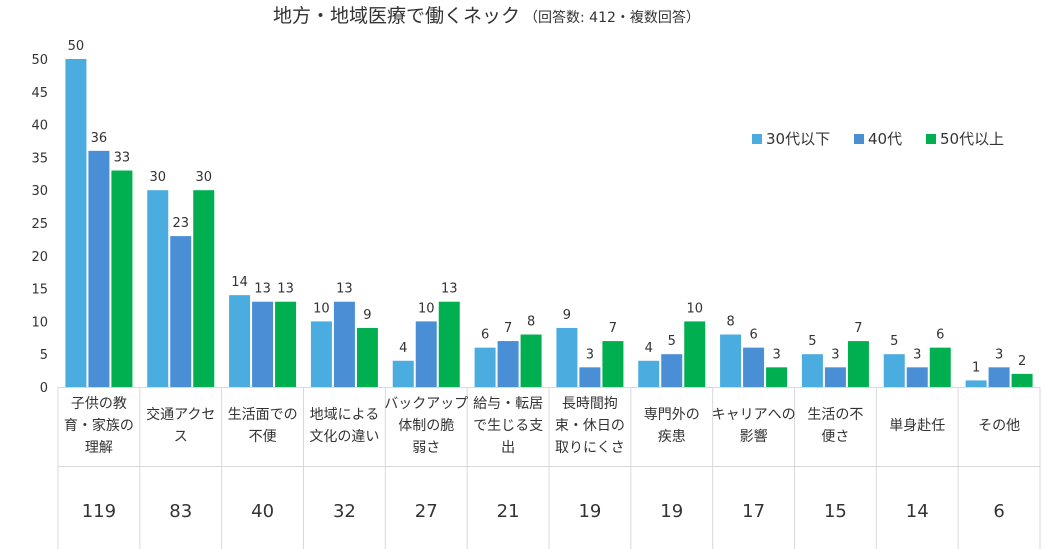  What do you see at coordinates (835, 511) in the screenshot?
I see `total-value: 15` at bounding box center [835, 511].